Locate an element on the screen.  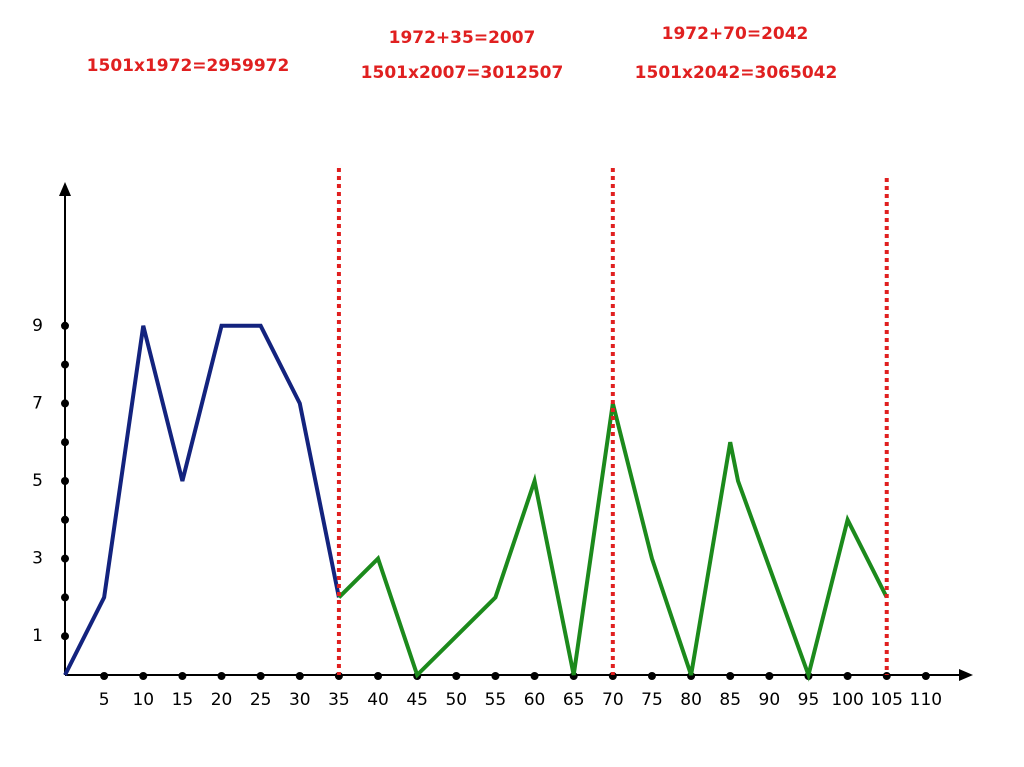
x-tick-label: 55 is located at coordinates (496, 700).